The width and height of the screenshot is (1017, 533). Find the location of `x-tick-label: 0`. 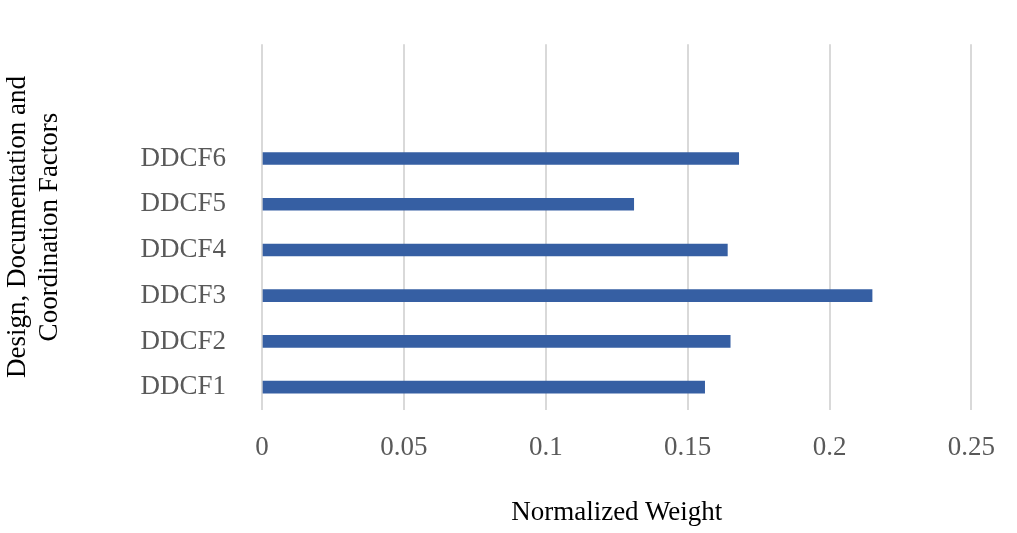

x-tick-label: 0 is located at coordinates (262, 446).